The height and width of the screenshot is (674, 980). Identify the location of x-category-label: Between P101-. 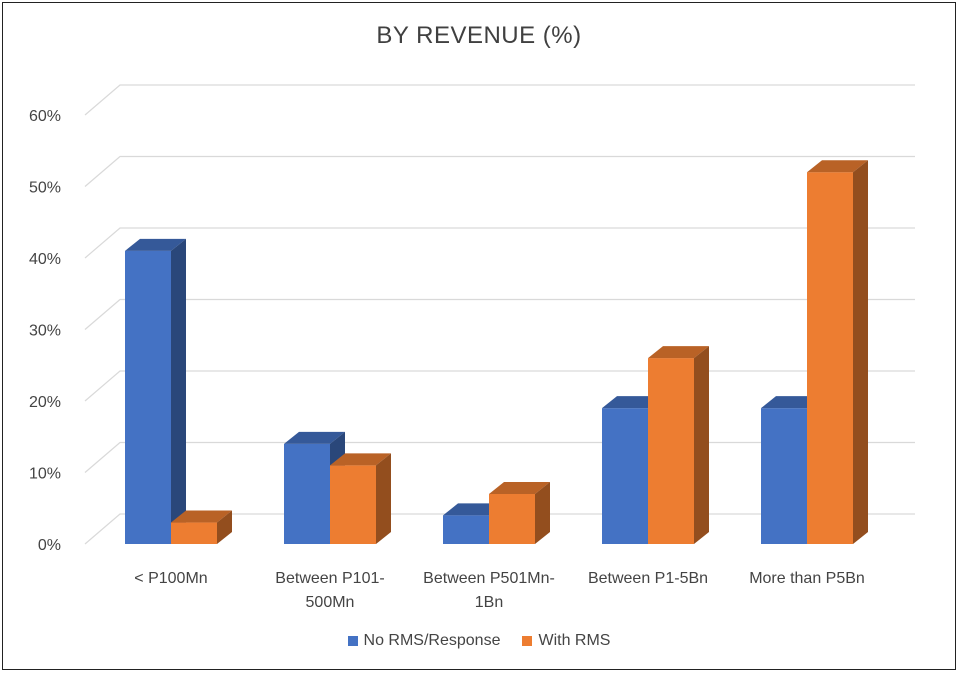
(329, 578).